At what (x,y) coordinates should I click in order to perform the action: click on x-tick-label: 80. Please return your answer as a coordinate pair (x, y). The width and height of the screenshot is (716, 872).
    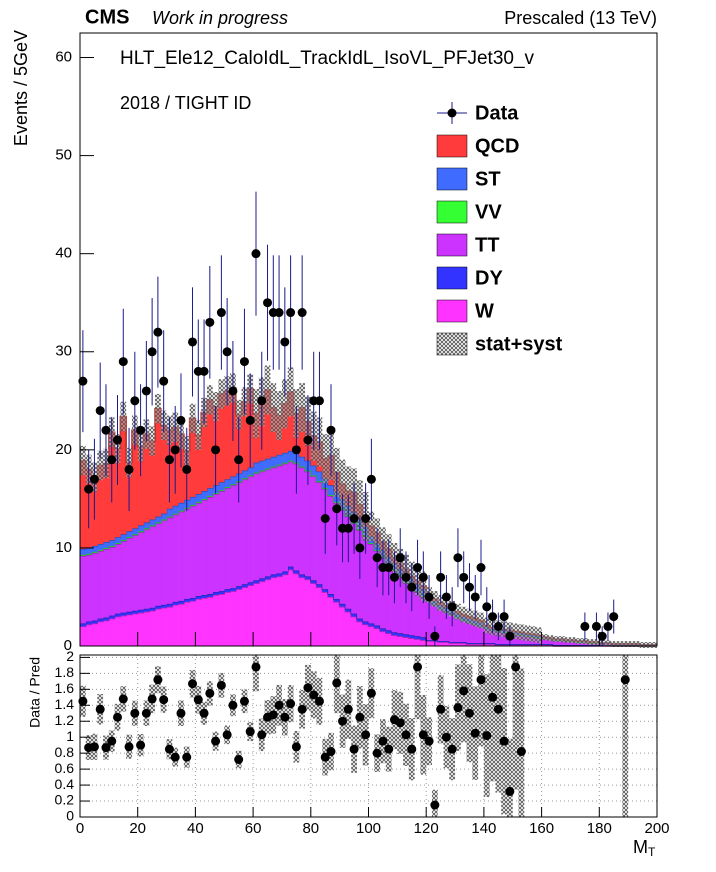
    Looking at the image, I should click on (310, 828).